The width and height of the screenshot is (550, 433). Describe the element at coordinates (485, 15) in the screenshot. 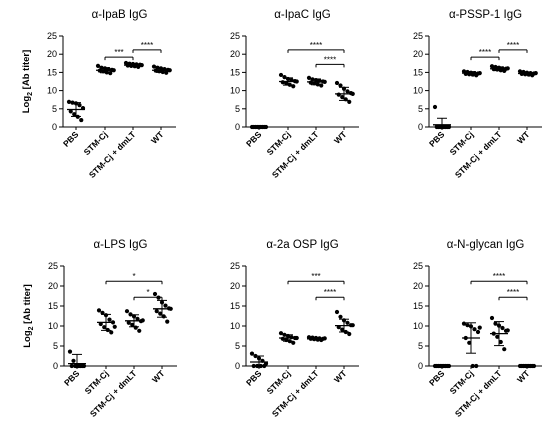

I see `panel-title: α-PSSP-1 IgG` at that location.